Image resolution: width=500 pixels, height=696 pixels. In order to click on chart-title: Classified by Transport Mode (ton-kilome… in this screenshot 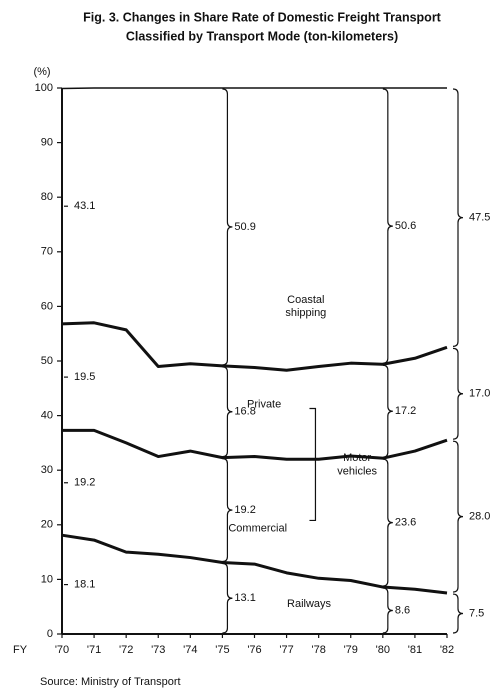, I will do `click(262, 36)`.